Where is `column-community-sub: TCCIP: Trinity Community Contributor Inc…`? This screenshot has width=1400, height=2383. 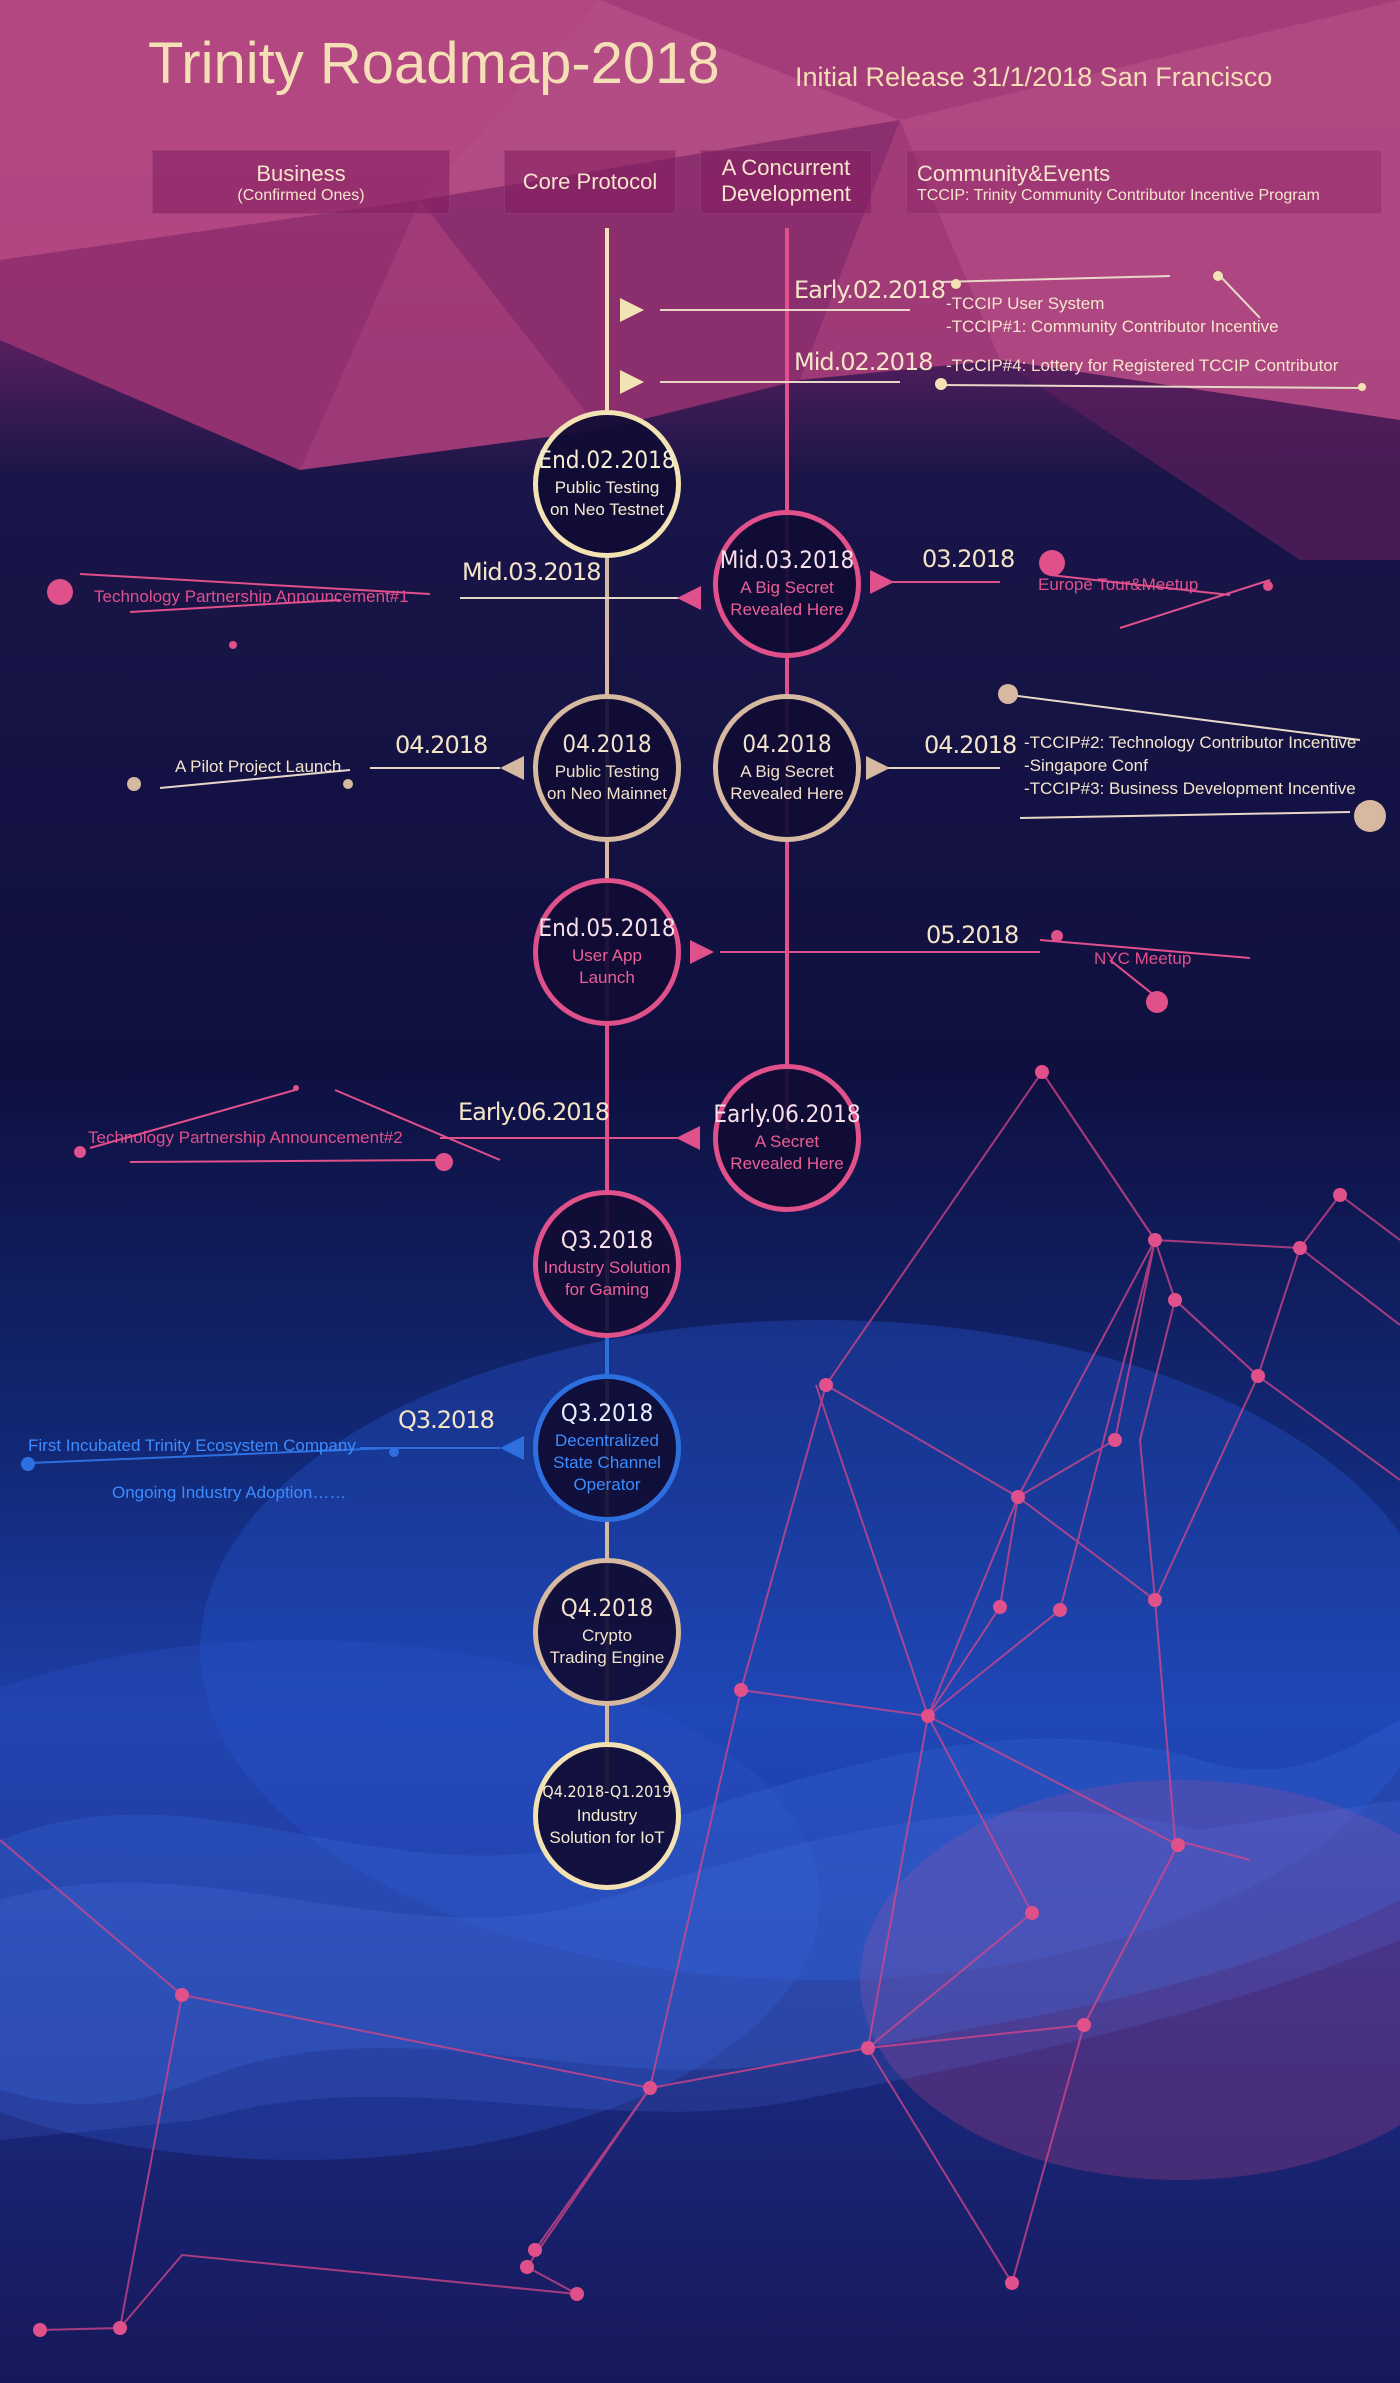 column-community-sub: TCCIP: Trinity Community Contributor Inc… is located at coordinates (1118, 195).